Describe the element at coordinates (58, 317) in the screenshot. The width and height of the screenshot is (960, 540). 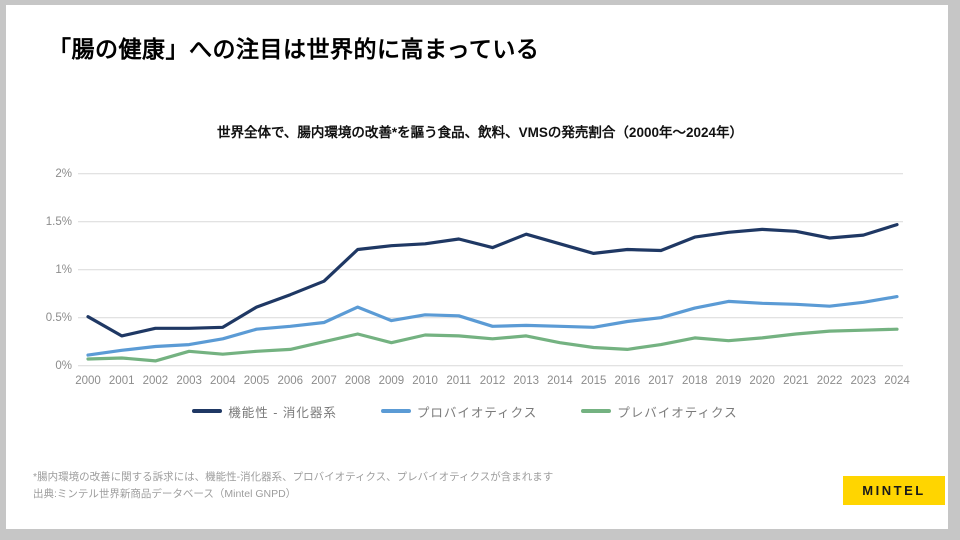
I see `y-tick-label: 0.5%` at that location.